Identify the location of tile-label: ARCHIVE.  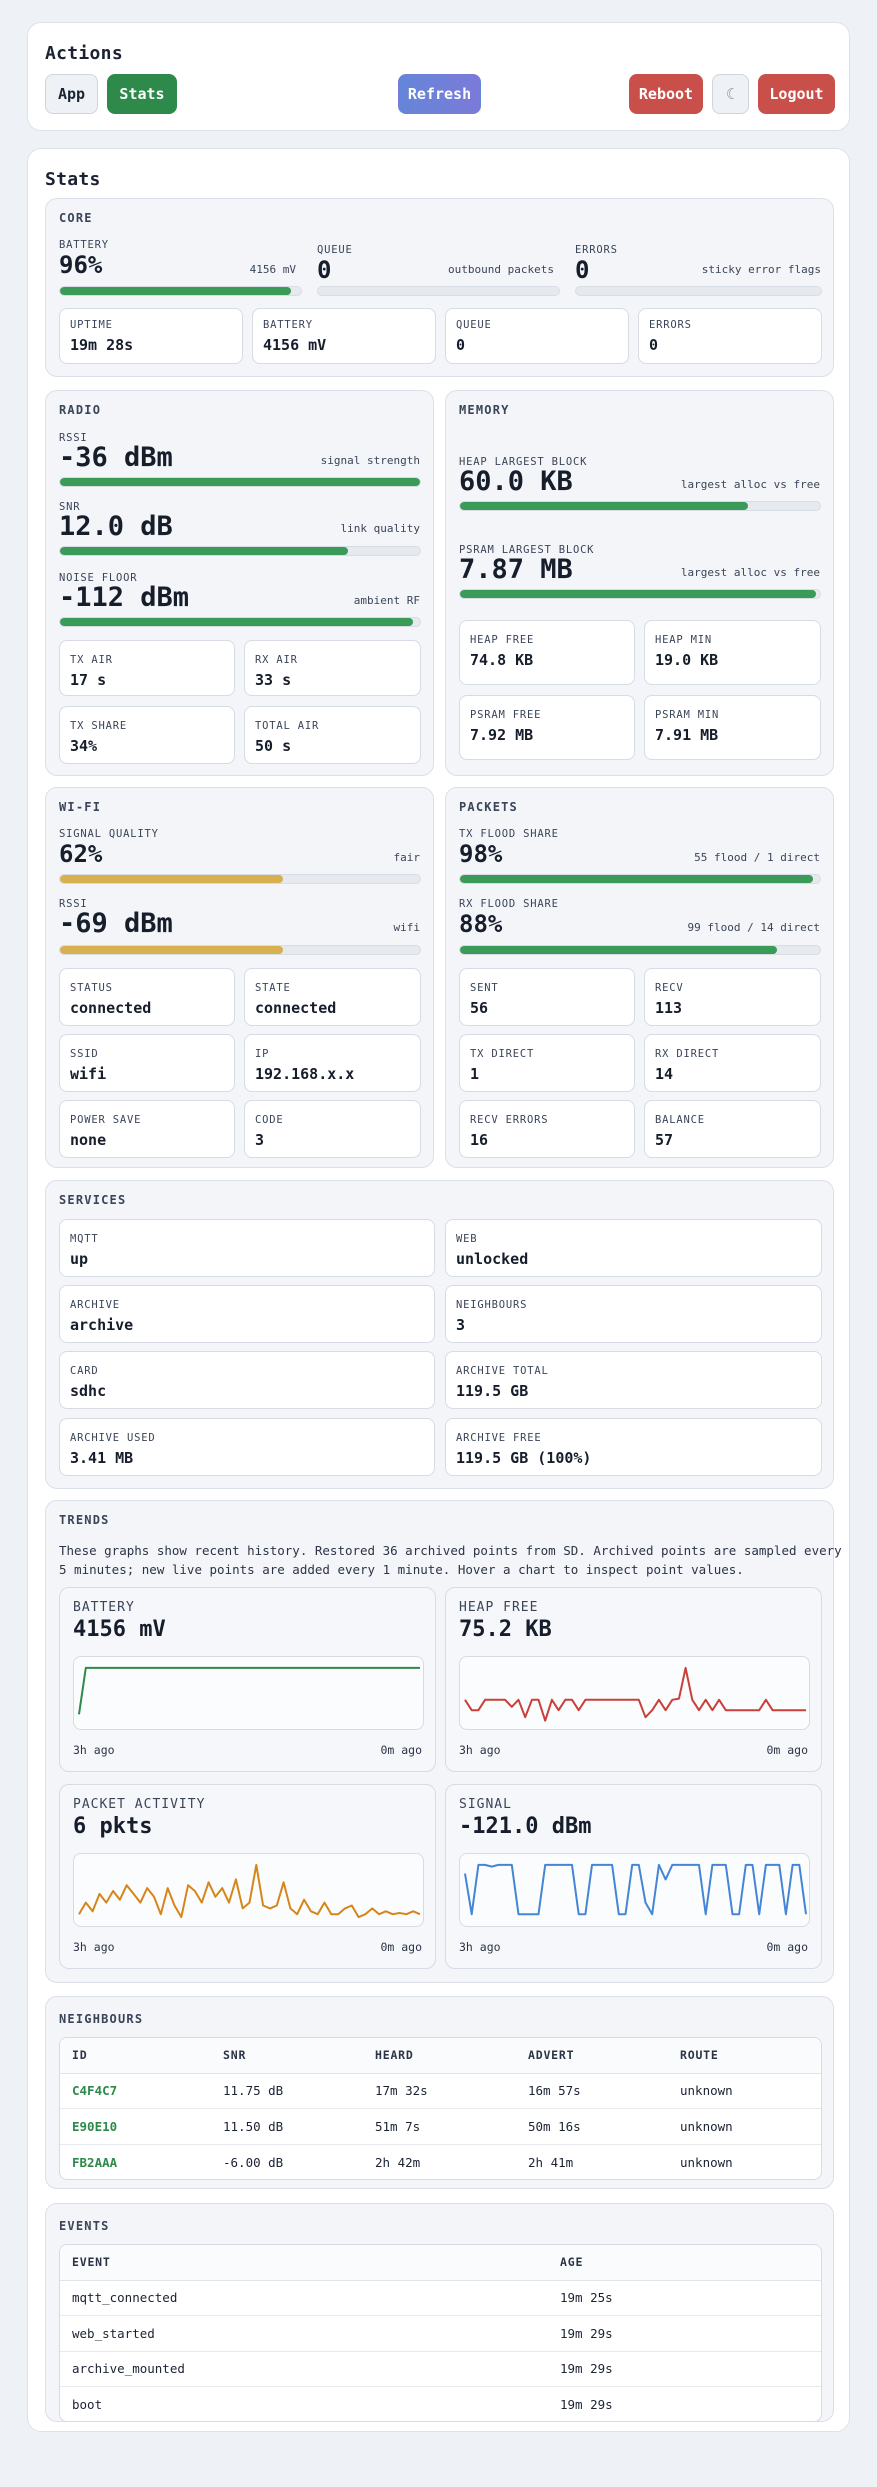
(95, 1305).